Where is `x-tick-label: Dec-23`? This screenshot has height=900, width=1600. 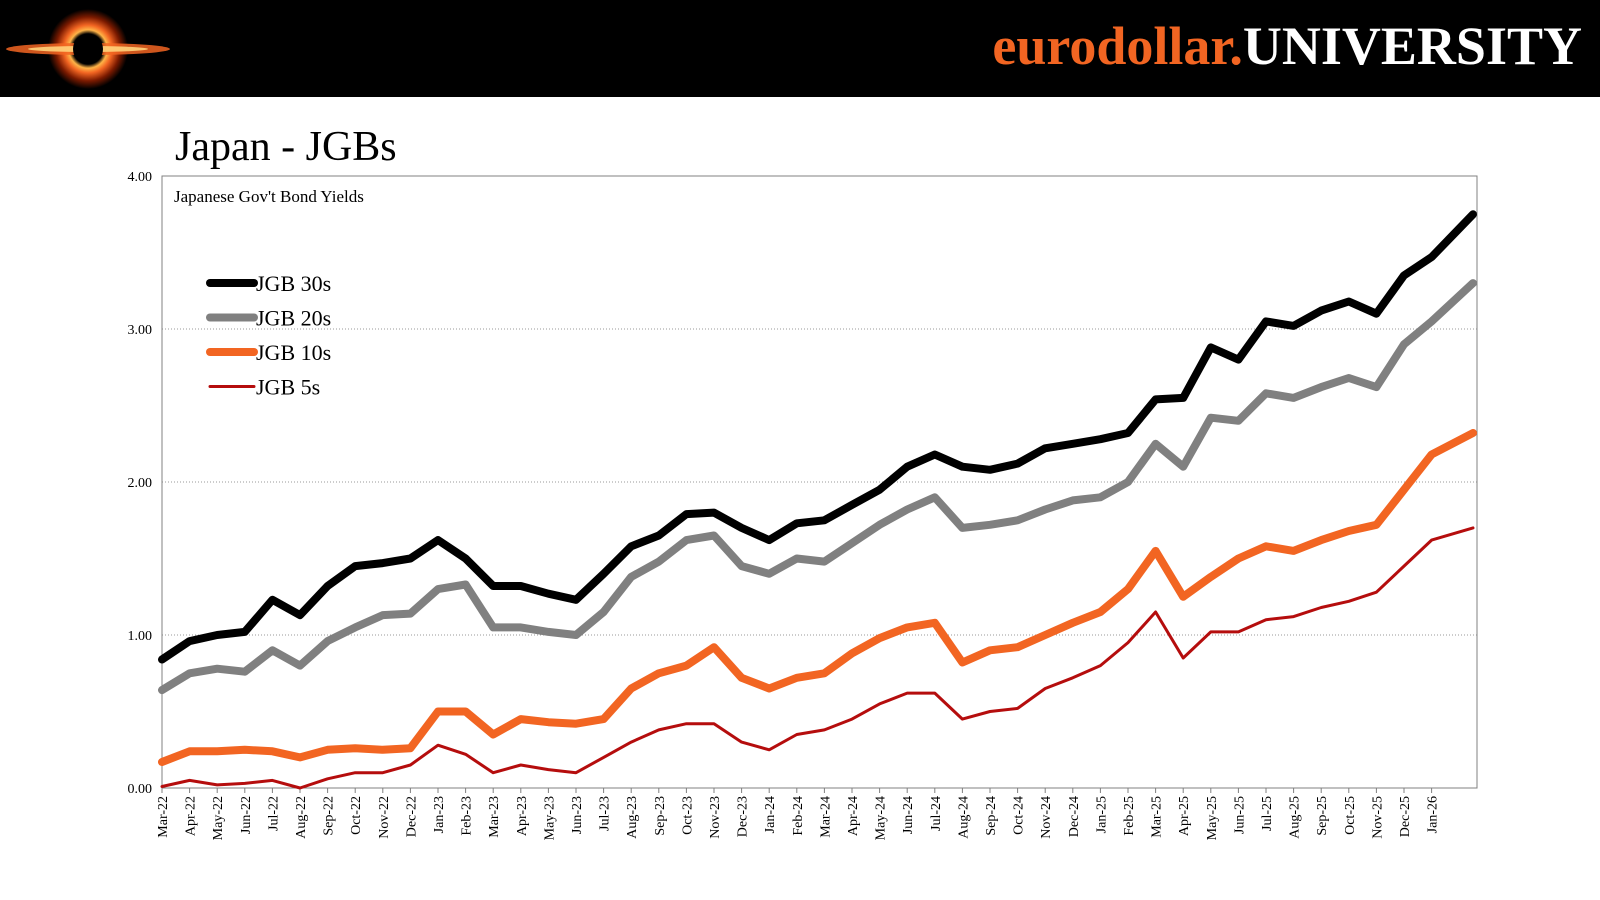
x-tick-label: Dec-23 is located at coordinates (743, 816).